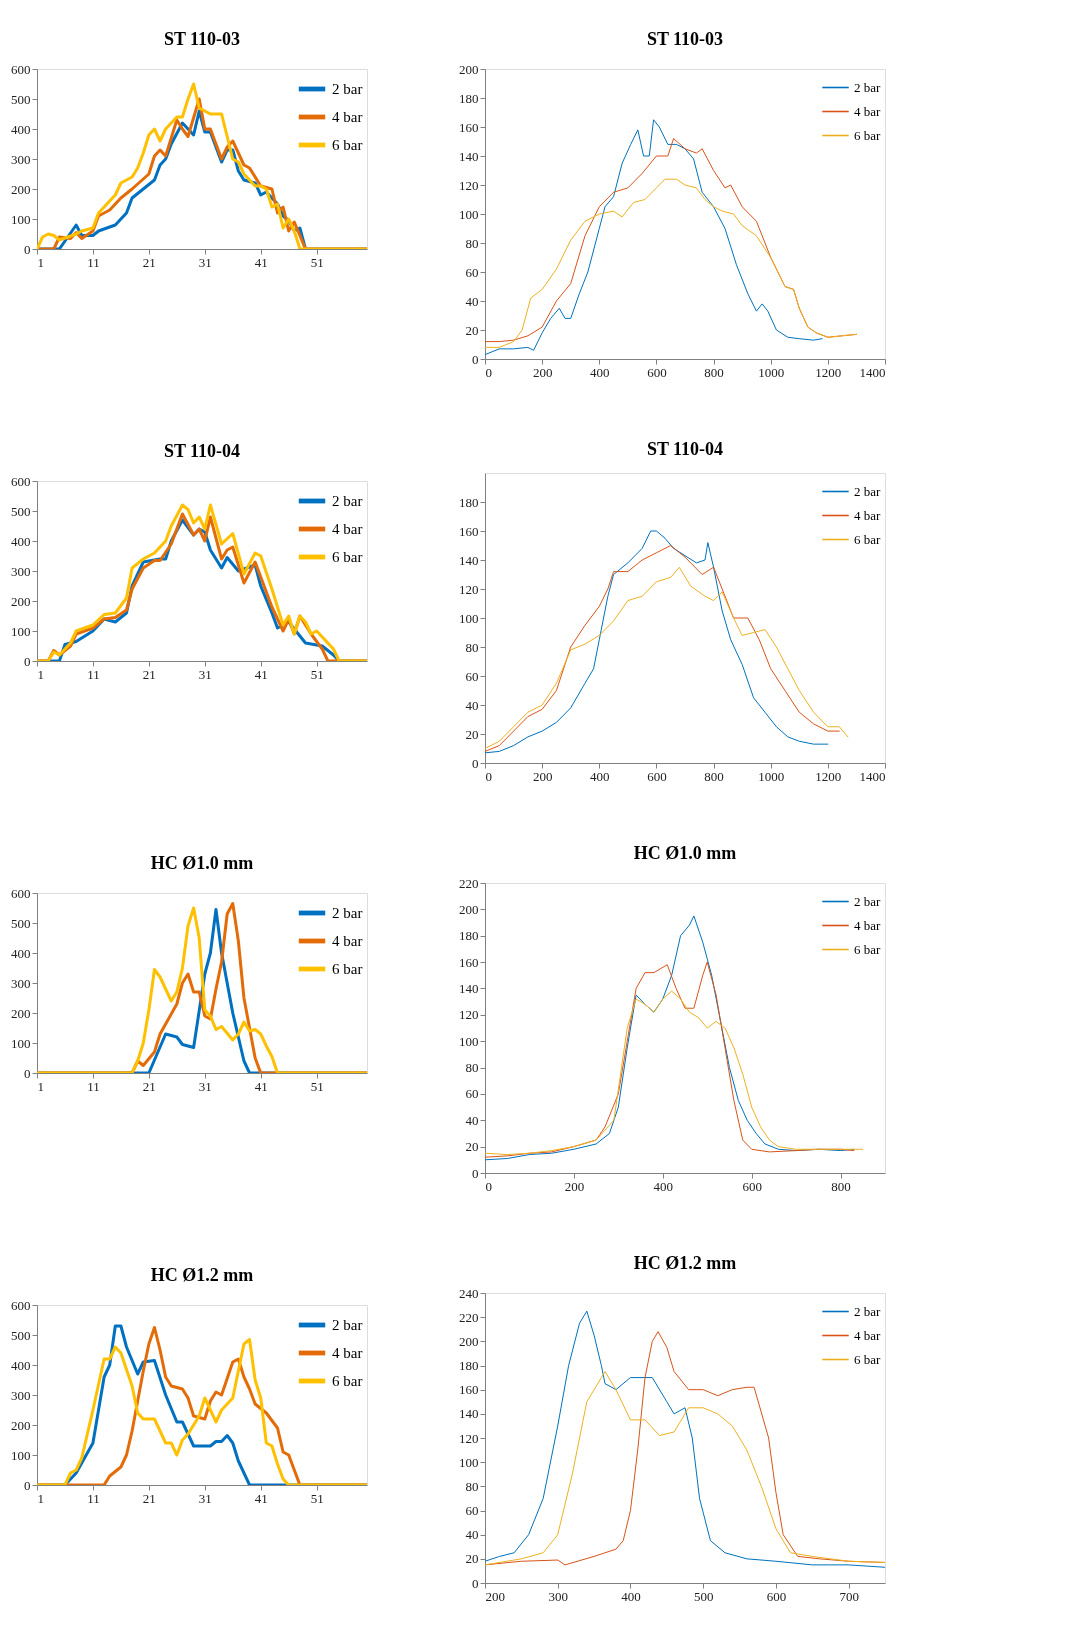  What do you see at coordinates (558, 1596) in the screenshot?
I see `x-tick-label: 300` at bounding box center [558, 1596].